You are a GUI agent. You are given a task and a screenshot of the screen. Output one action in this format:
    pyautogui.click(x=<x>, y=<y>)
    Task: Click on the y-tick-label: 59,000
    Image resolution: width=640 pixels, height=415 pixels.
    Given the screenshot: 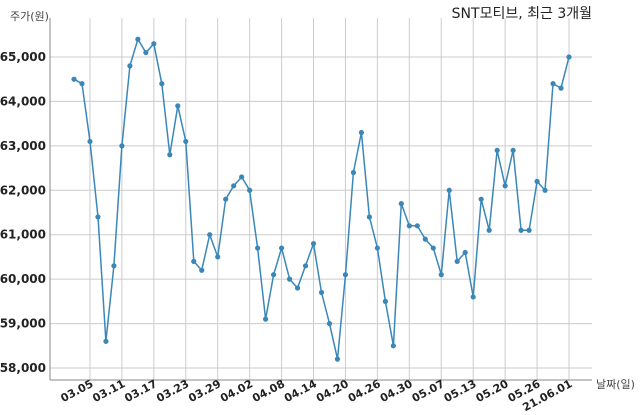 What is the action you would take?
    pyautogui.click(x=23, y=324)
    